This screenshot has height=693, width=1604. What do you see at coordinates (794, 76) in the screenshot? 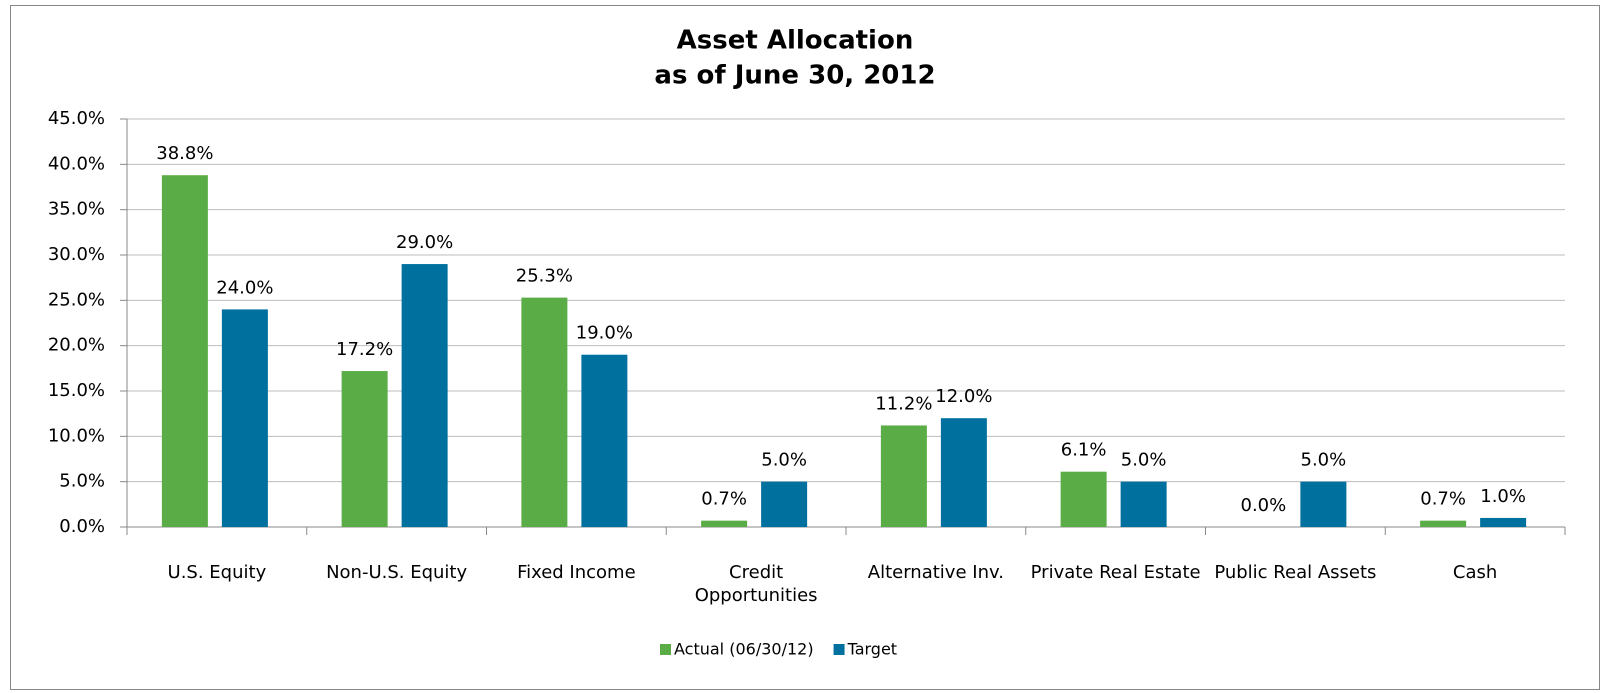
I see `chart-subtitle: as of June 30, 2012` at bounding box center [794, 76].